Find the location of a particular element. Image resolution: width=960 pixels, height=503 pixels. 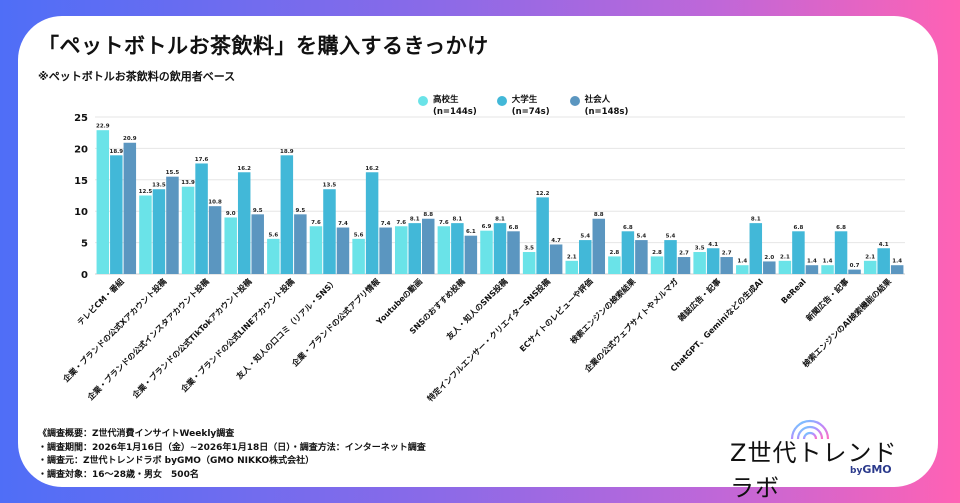

data-label: 2.0 is located at coordinates (769, 258).